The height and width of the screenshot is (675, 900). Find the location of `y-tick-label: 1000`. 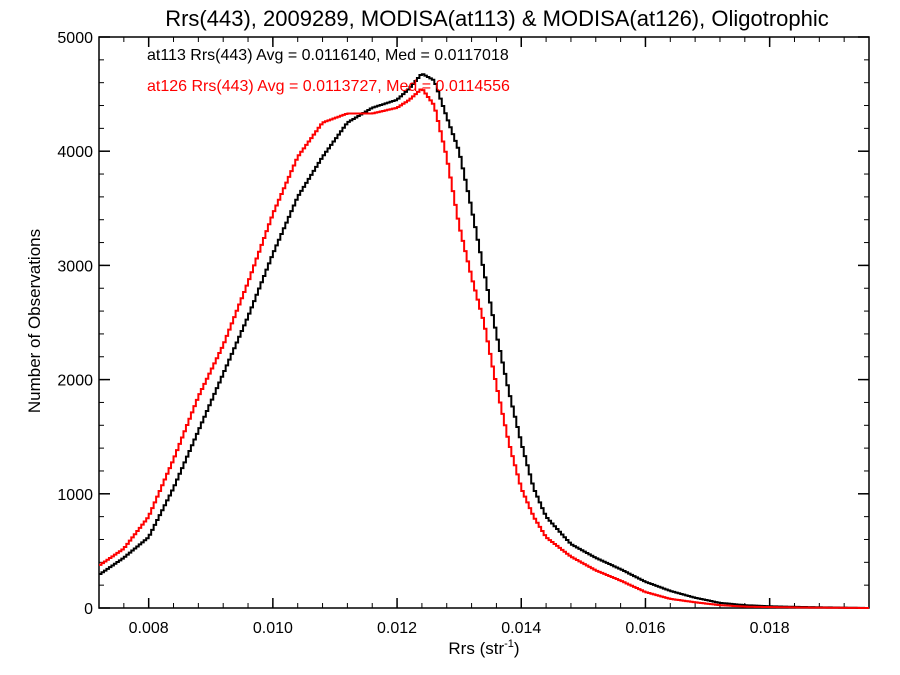

y-tick-label: 1000 is located at coordinates (75, 495).